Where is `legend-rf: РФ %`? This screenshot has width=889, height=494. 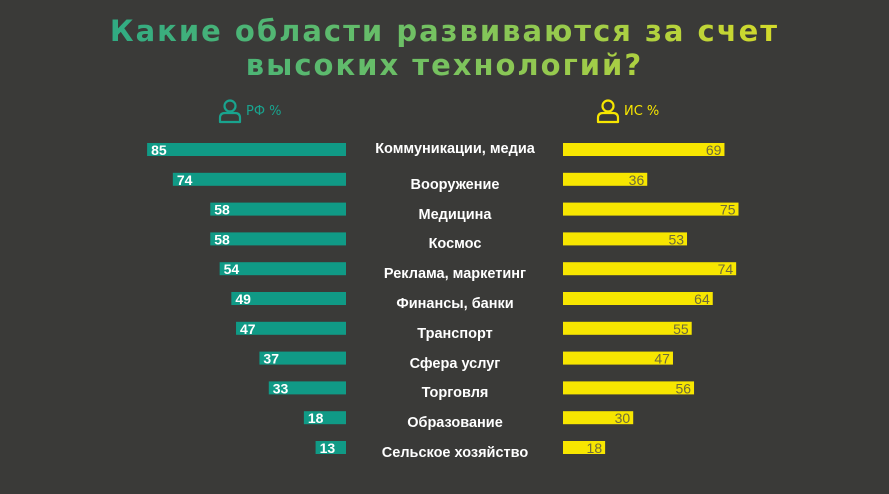 legend-rf: РФ % is located at coordinates (250, 111).